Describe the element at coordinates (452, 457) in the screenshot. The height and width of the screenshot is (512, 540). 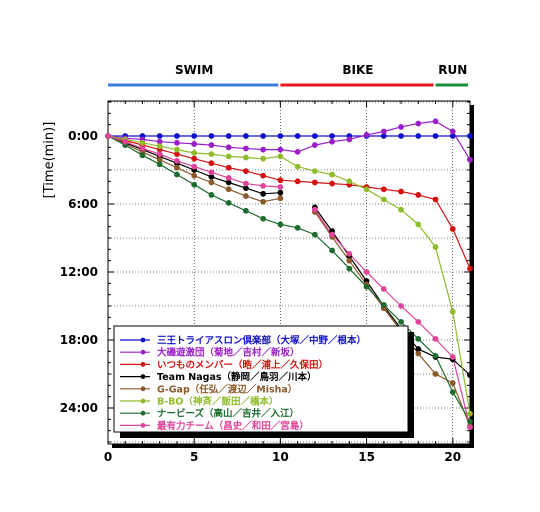
I see `x-tick-label: 20` at that location.